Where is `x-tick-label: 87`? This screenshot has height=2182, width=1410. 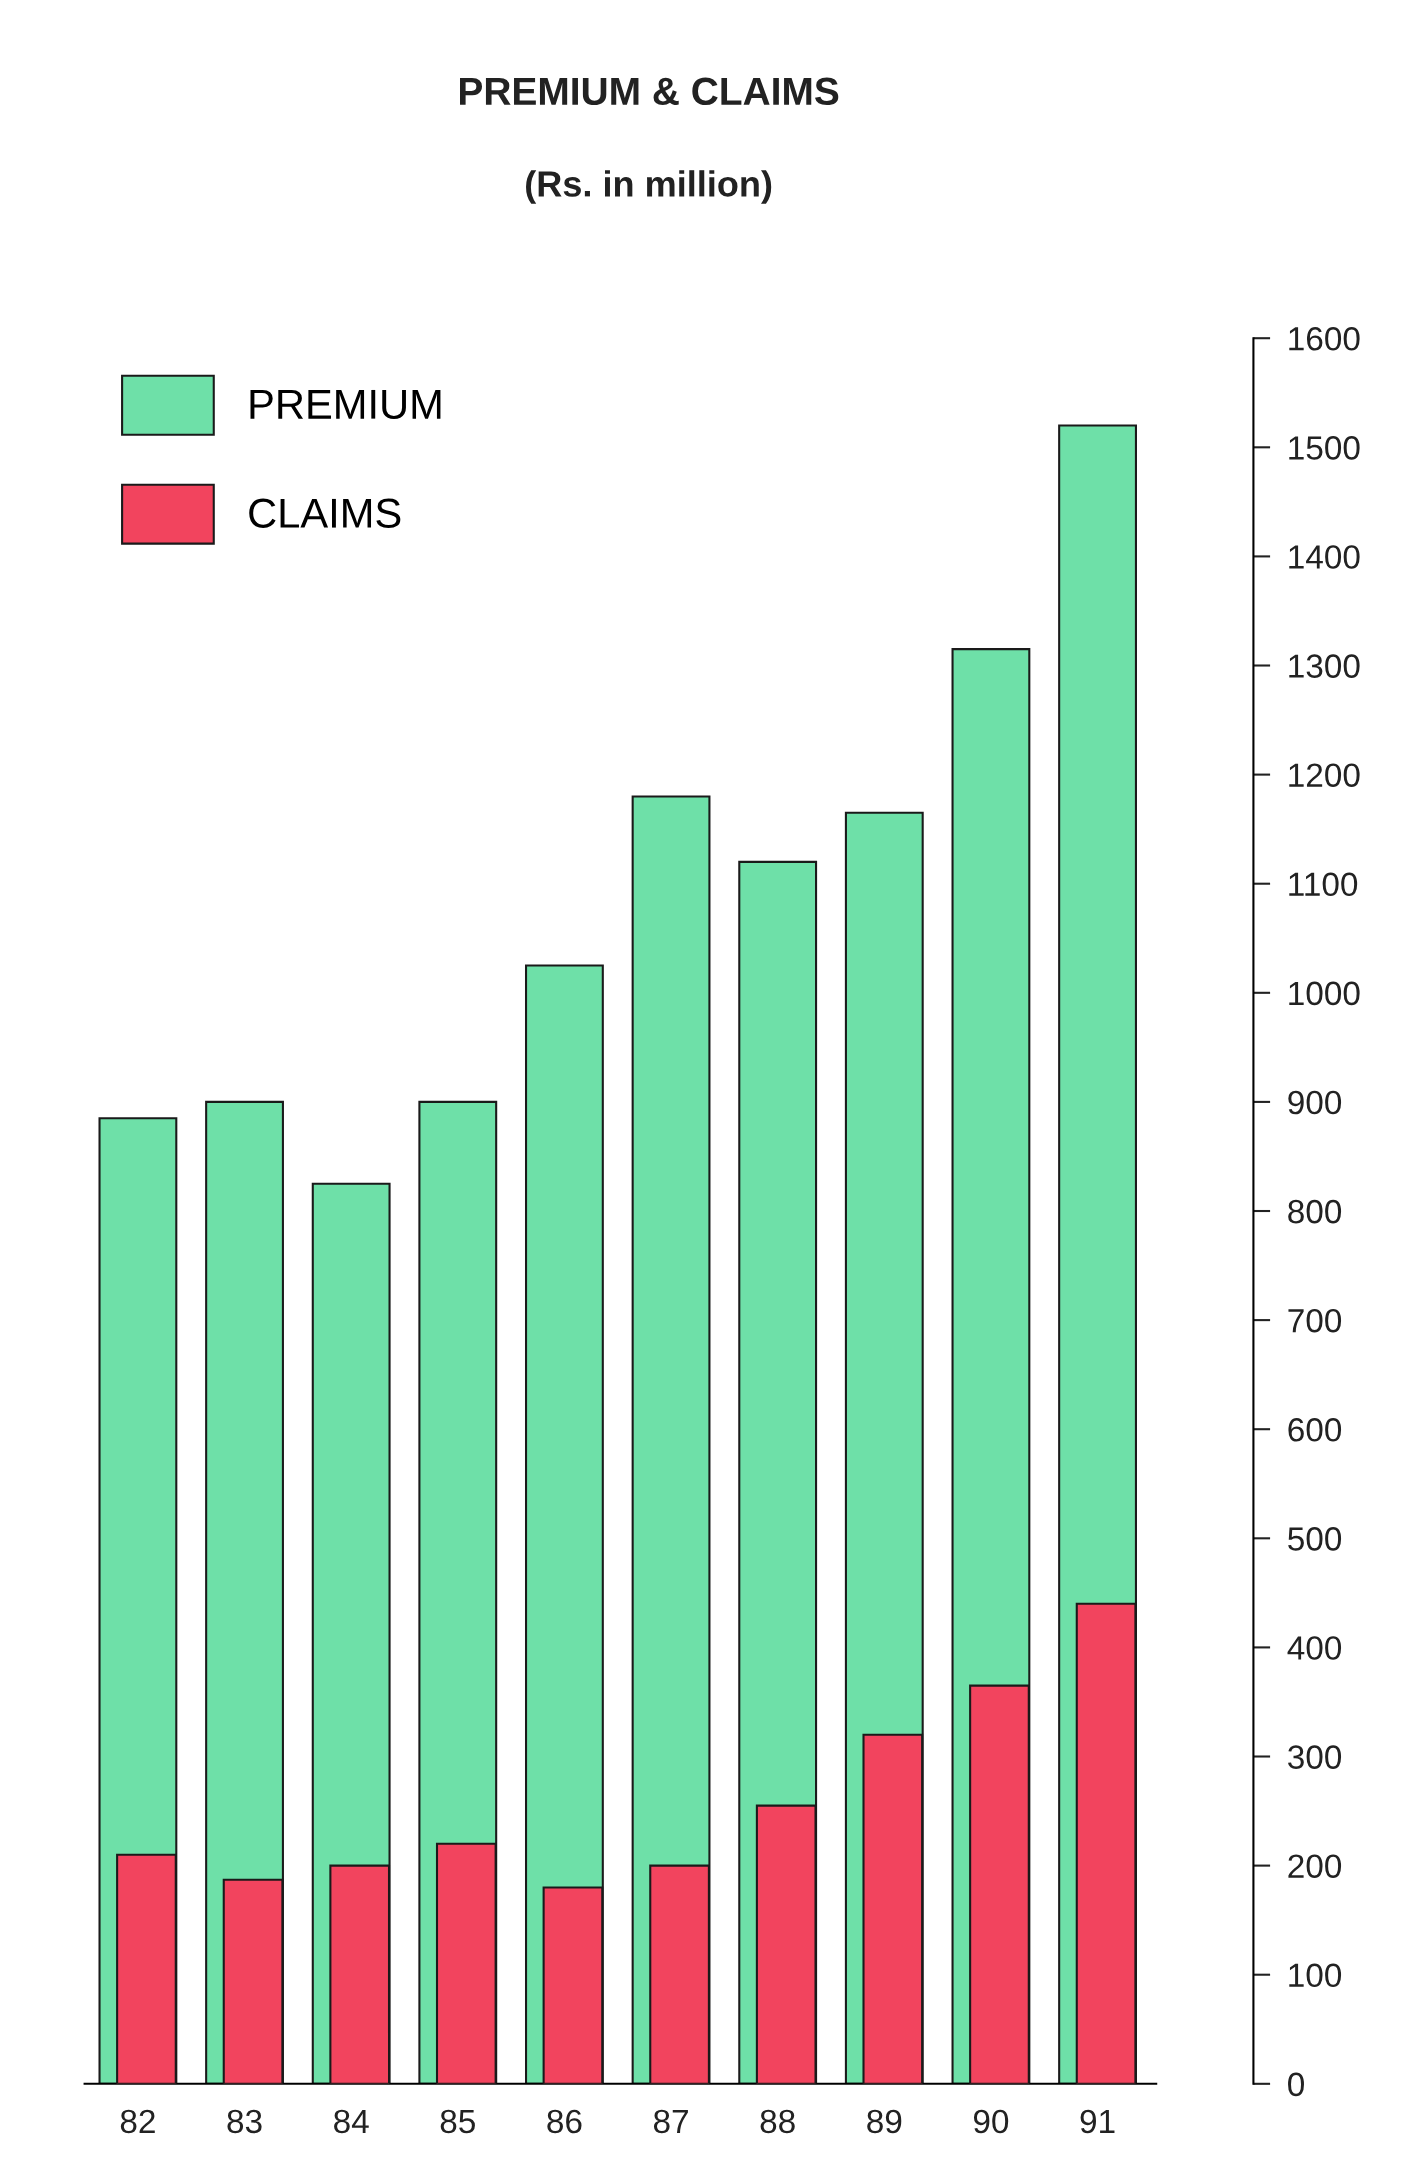
x-tick-label: 87 is located at coordinates (670, 2121).